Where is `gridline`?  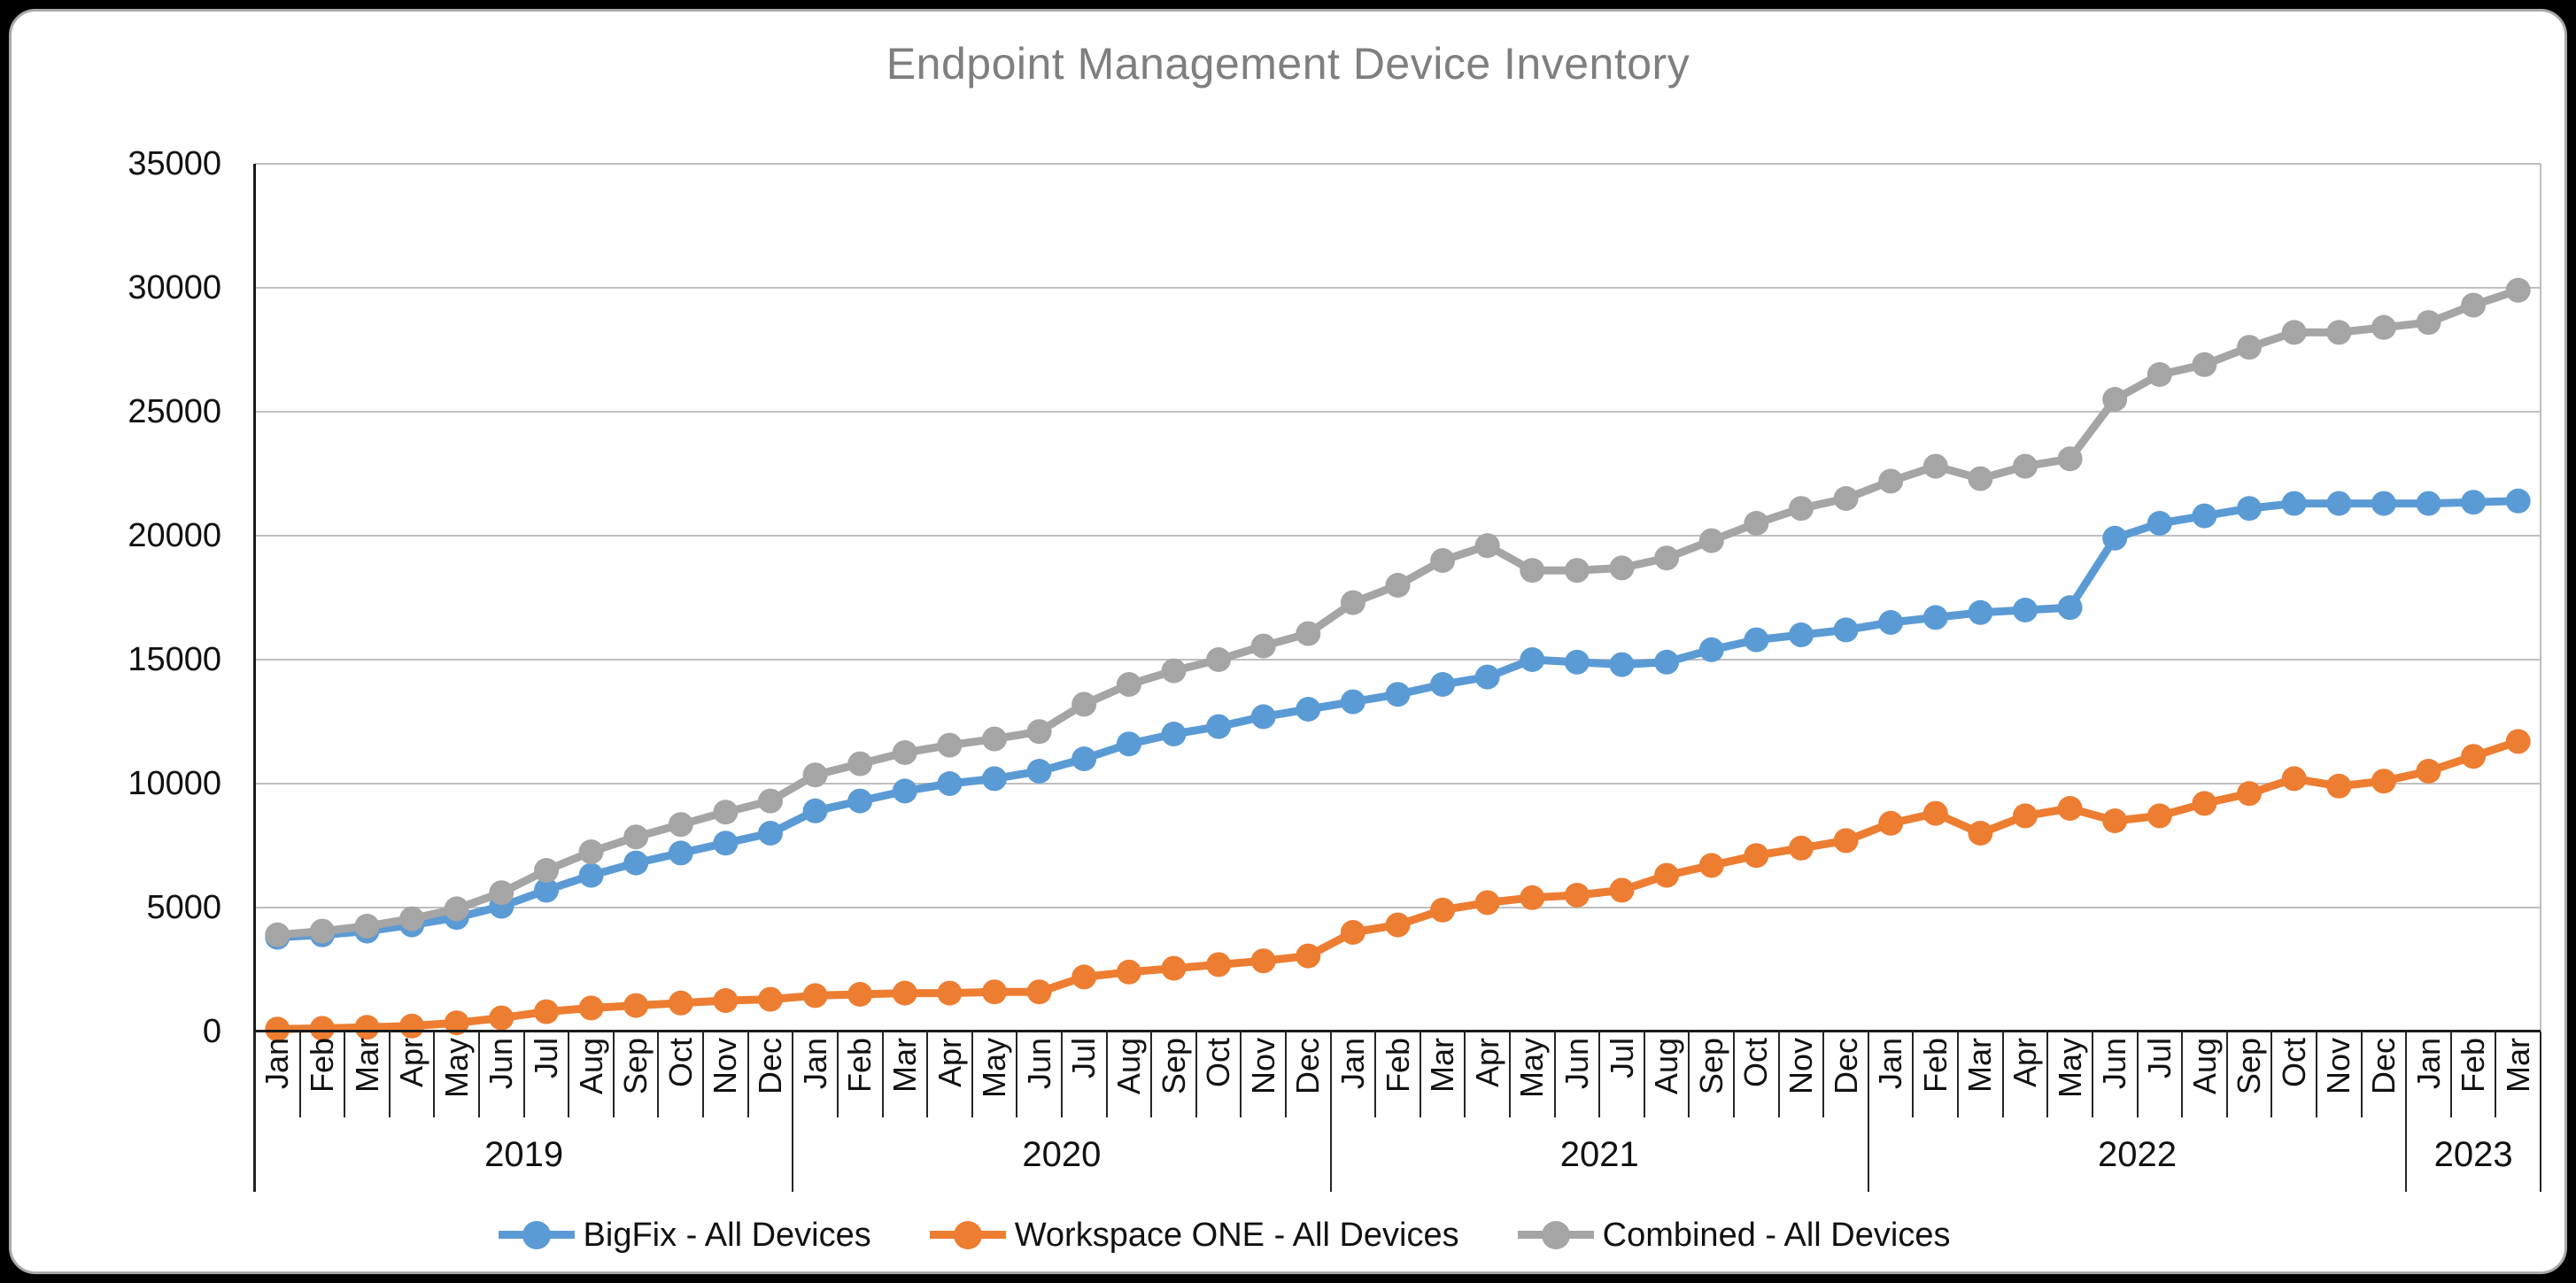 gridline is located at coordinates (1398, 660).